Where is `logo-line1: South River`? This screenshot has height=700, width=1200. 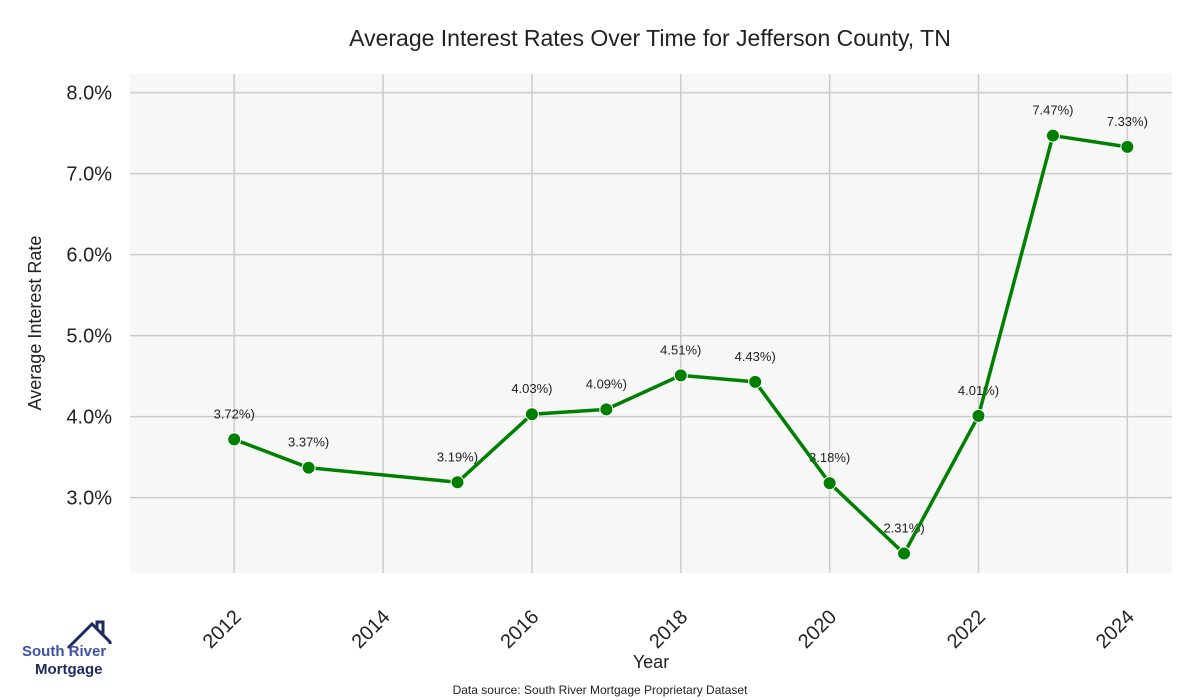 logo-line1: South River is located at coordinates (64, 651).